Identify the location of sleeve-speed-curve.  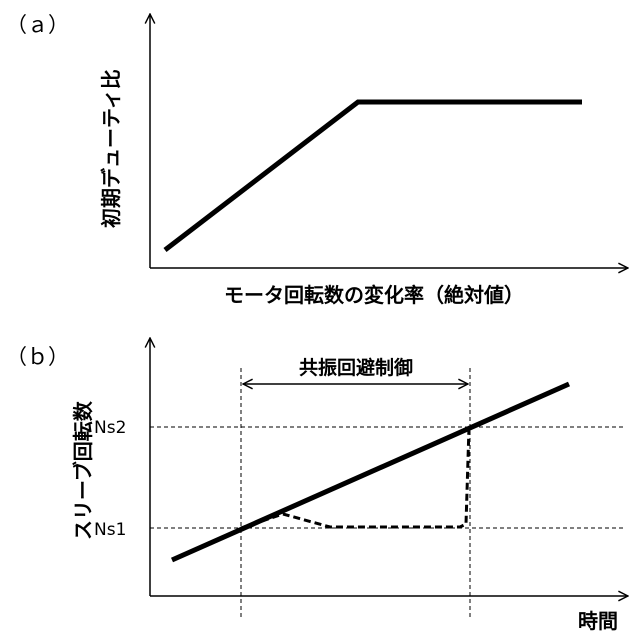
(355, 478).